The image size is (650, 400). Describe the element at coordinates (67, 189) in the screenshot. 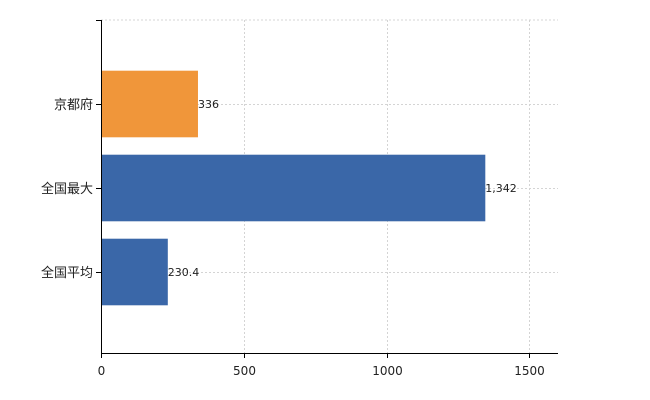

I see `category-label-1: 全国最大` at that location.